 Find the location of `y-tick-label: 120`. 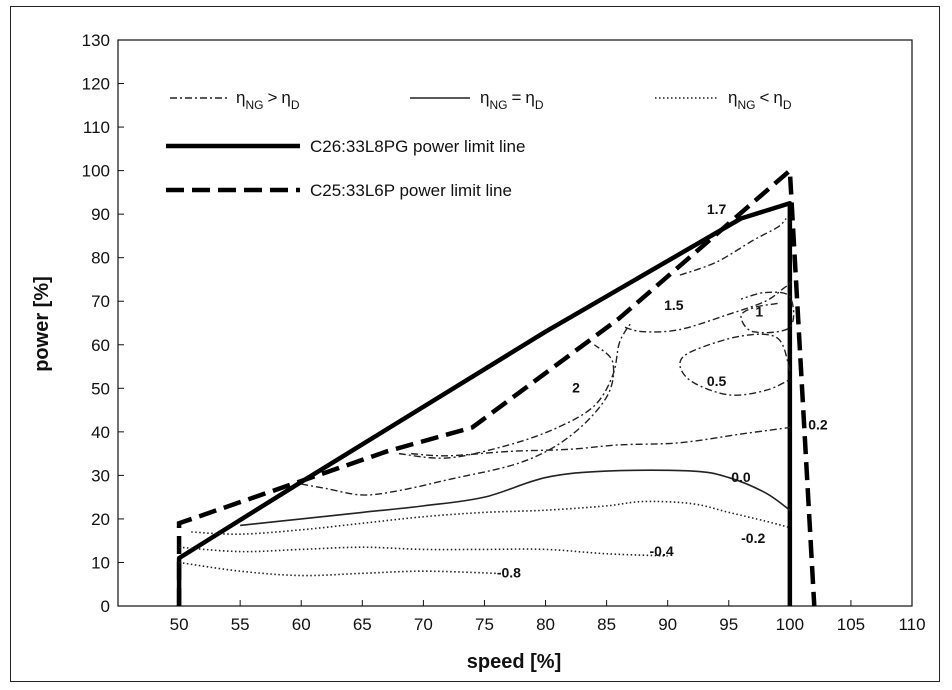

y-tick-label: 120 is located at coordinates (96, 84).